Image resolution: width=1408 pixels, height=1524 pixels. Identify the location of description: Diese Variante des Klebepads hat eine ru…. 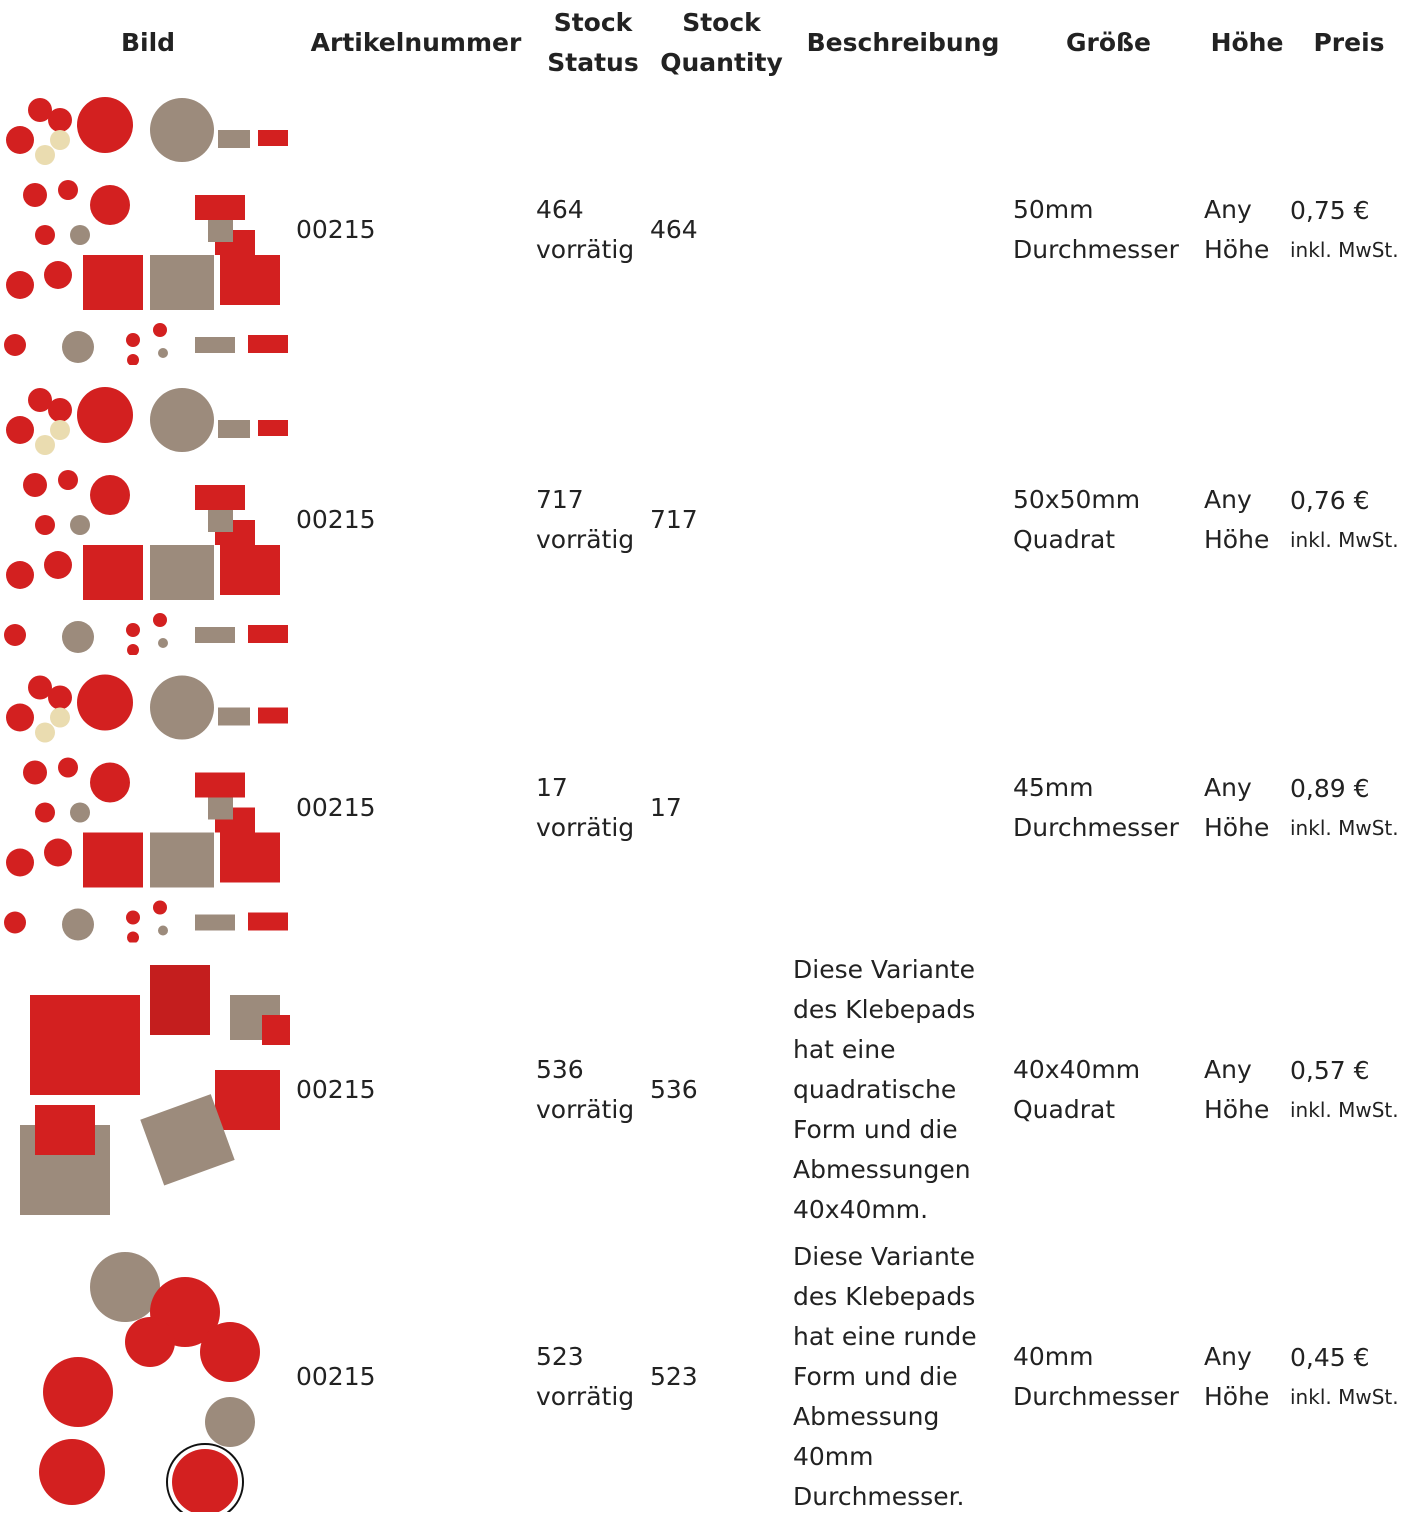
(903, 1377).